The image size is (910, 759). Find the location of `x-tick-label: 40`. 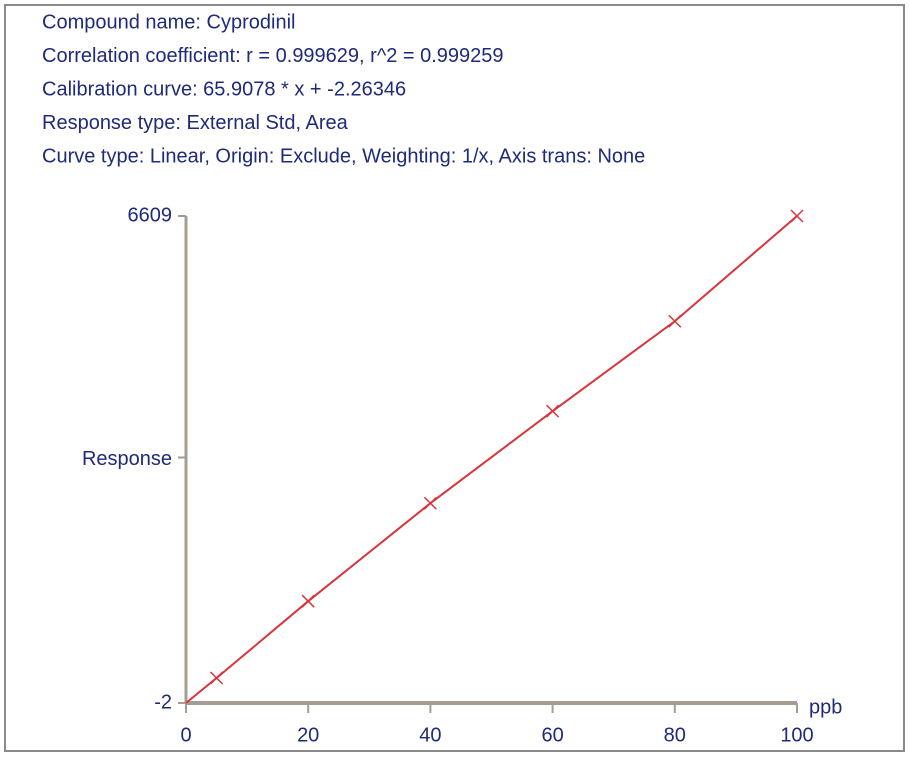

x-tick-label: 40 is located at coordinates (430, 735).